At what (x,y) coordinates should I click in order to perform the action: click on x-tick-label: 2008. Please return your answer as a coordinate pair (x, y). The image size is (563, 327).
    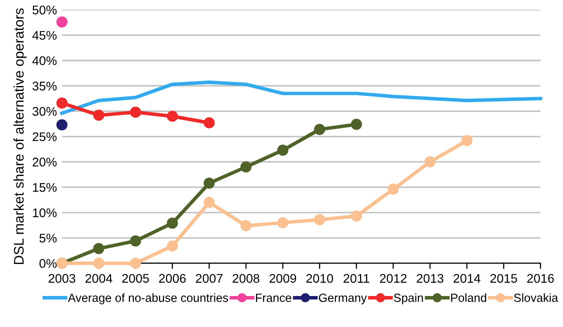
    Looking at the image, I should click on (246, 278).